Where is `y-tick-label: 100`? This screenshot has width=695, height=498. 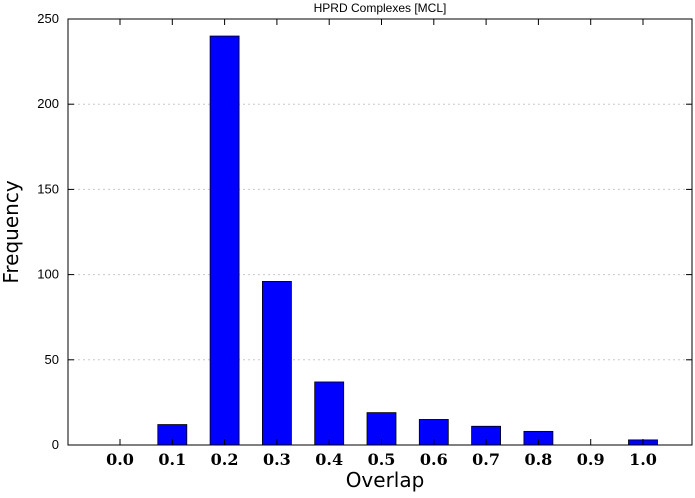
y-tick-label: 100 is located at coordinates (48, 274).